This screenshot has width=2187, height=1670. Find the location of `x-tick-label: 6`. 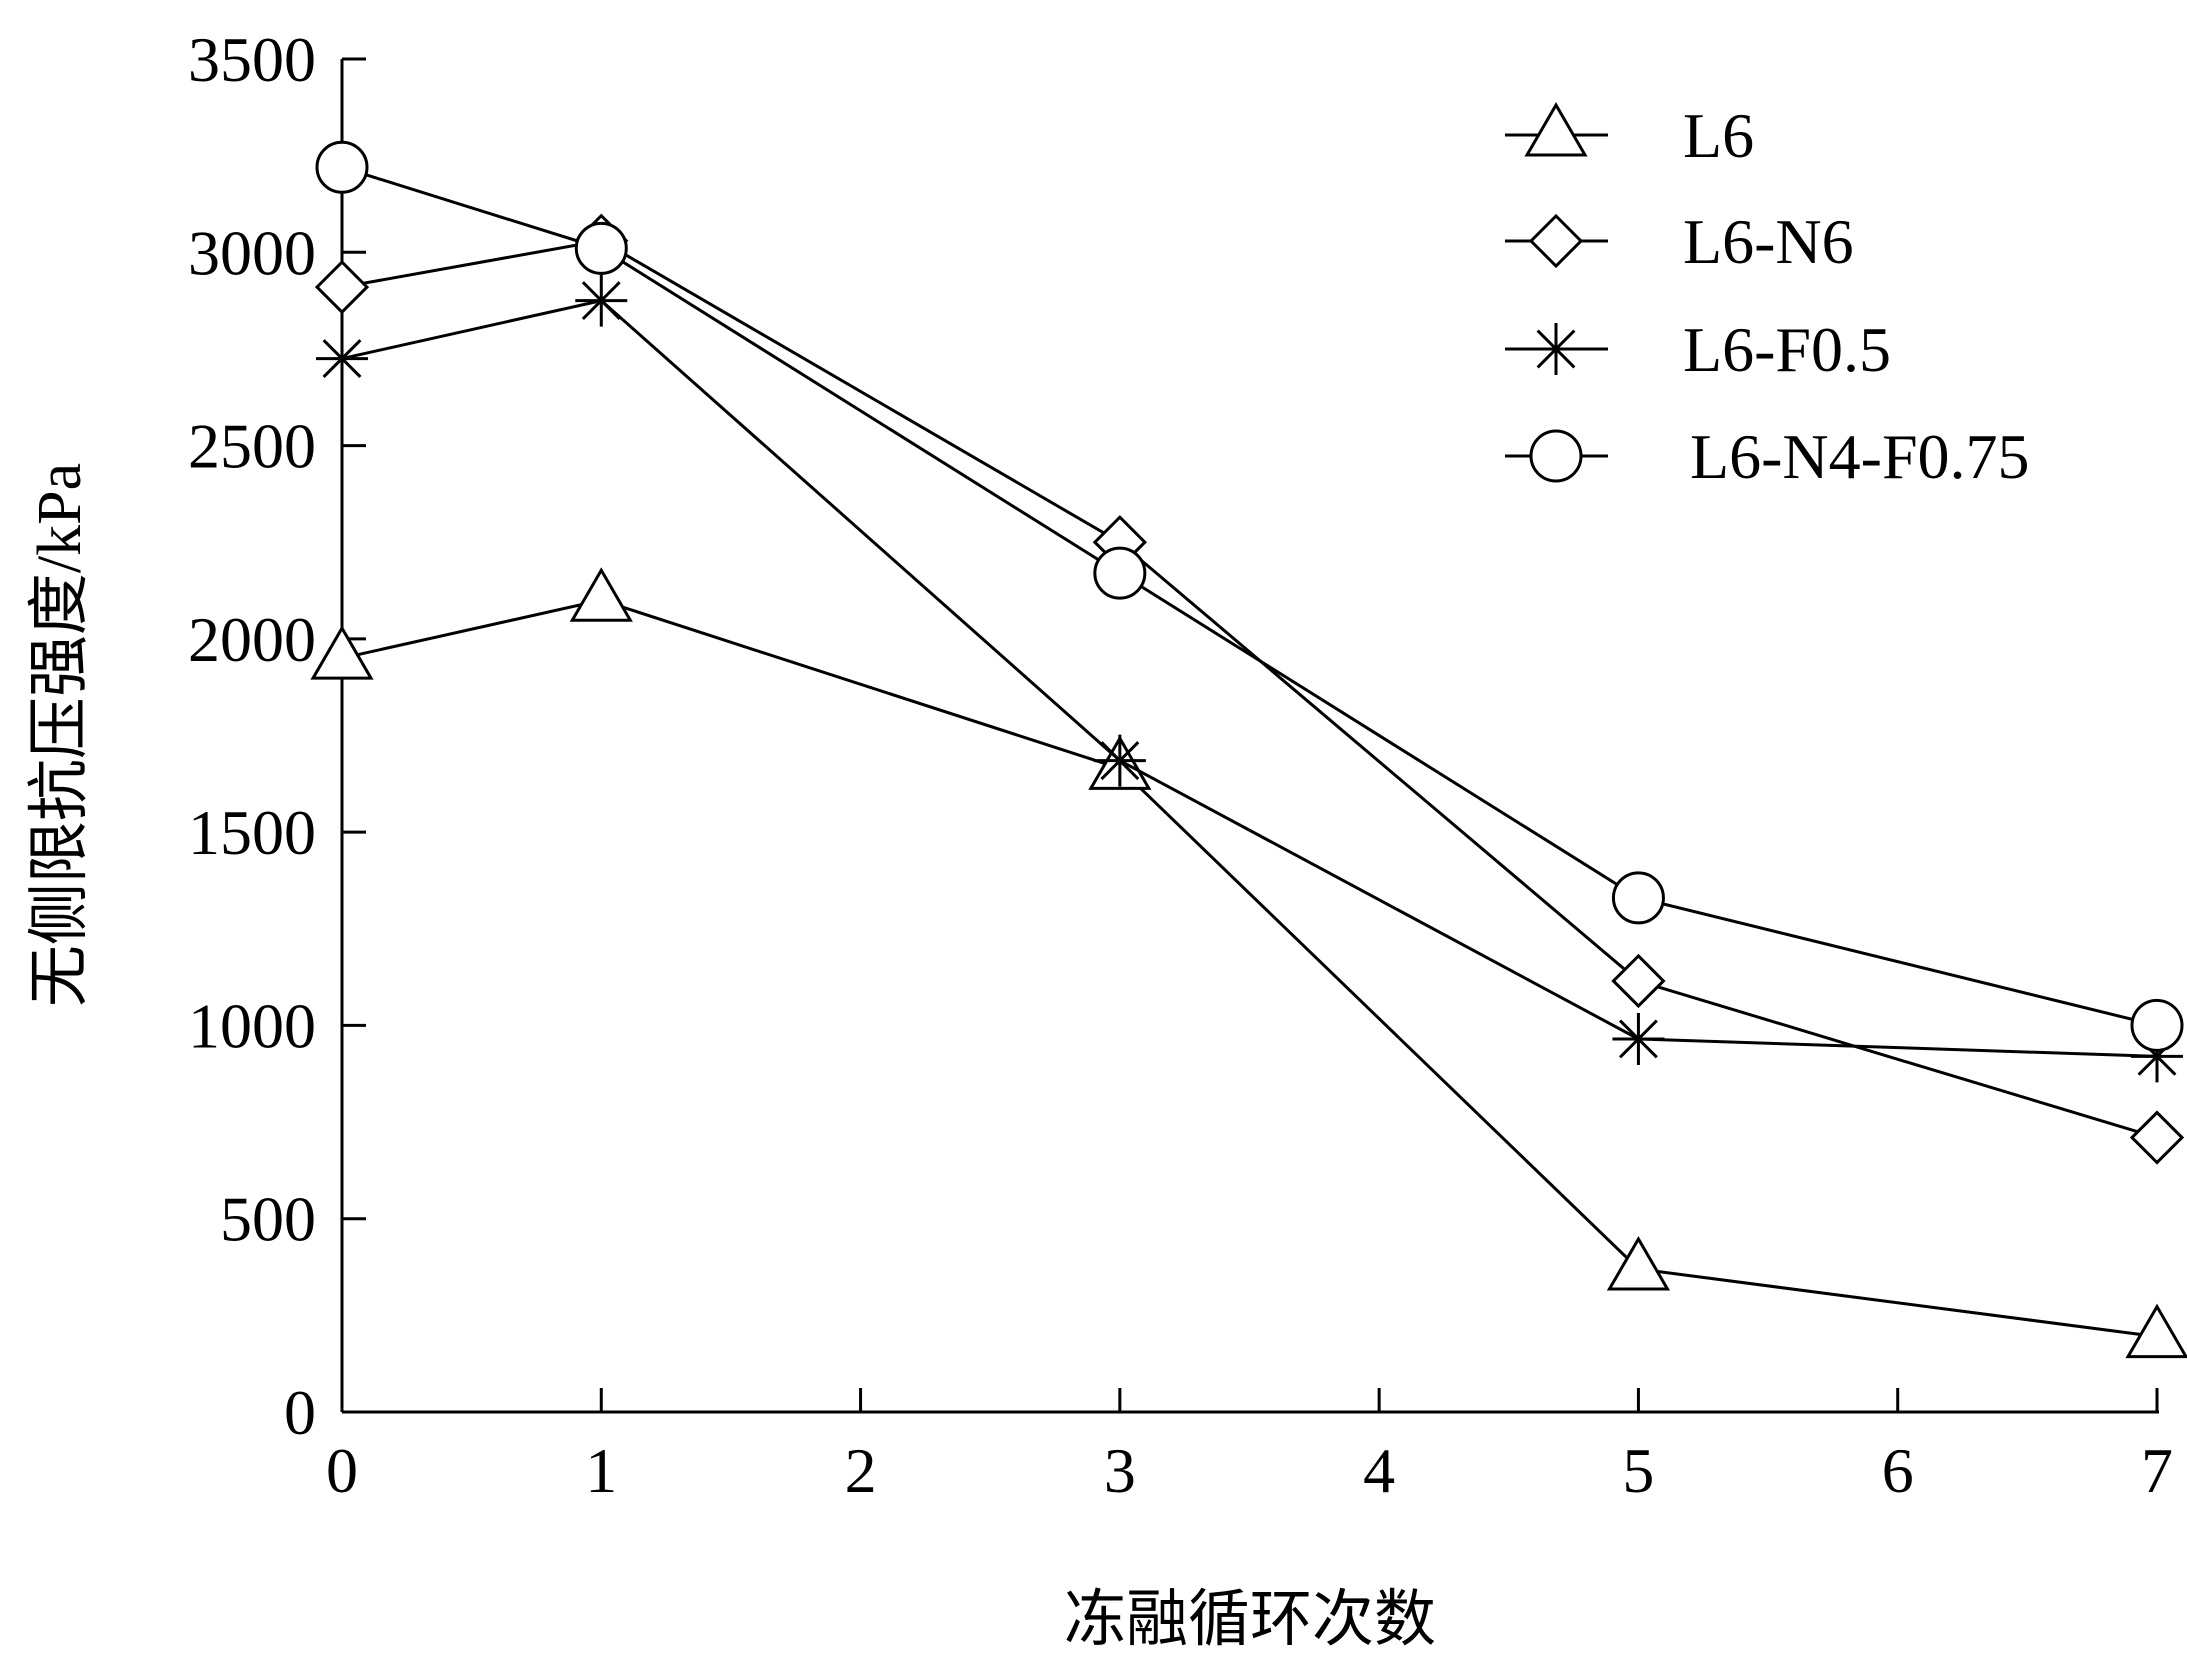

x-tick-label: 6 is located at coordinates (1898, 1470).